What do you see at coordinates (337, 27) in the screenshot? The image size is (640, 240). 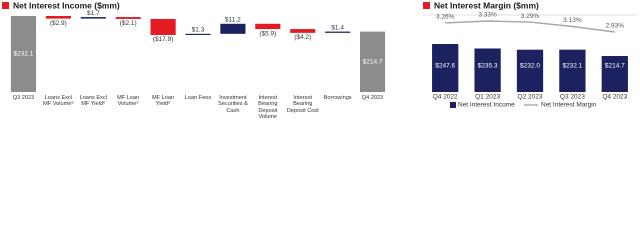 I see `value-label: $1.4` at bounding box center [337, 27].